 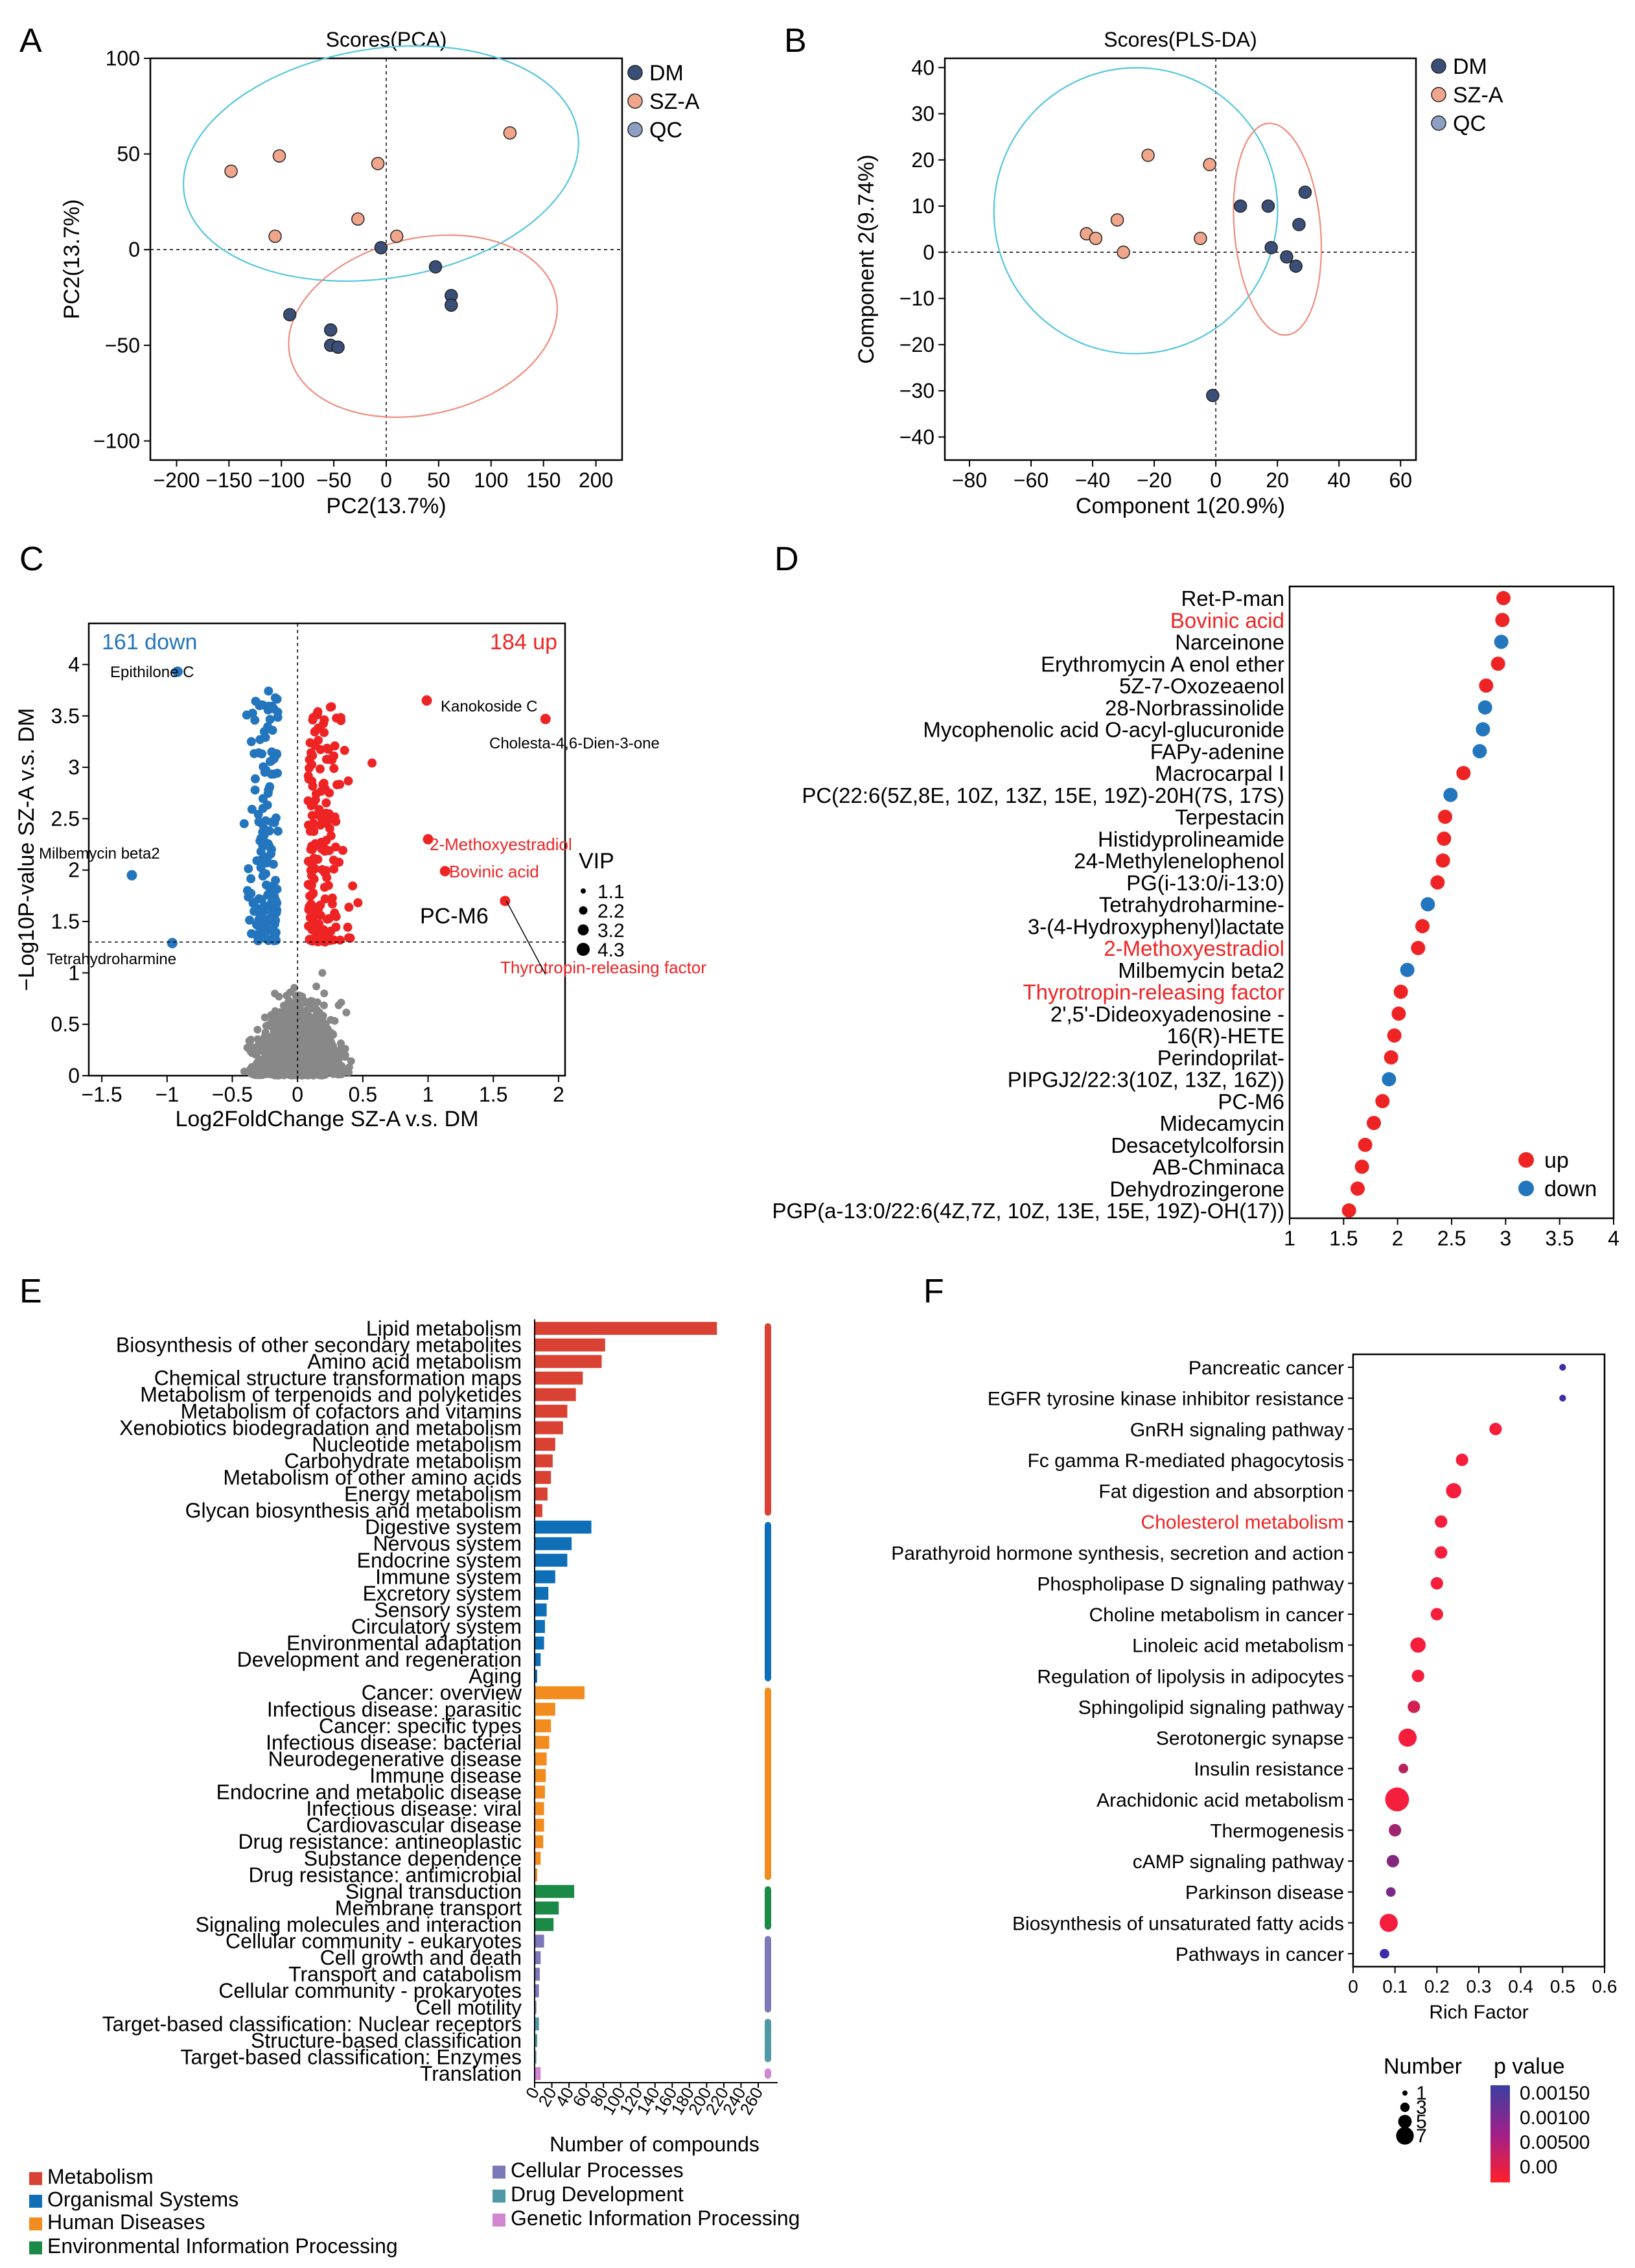 I want to click on dotplot-metabolite-label: Desacetylcolforsin, so click(x=1197, y=1145).